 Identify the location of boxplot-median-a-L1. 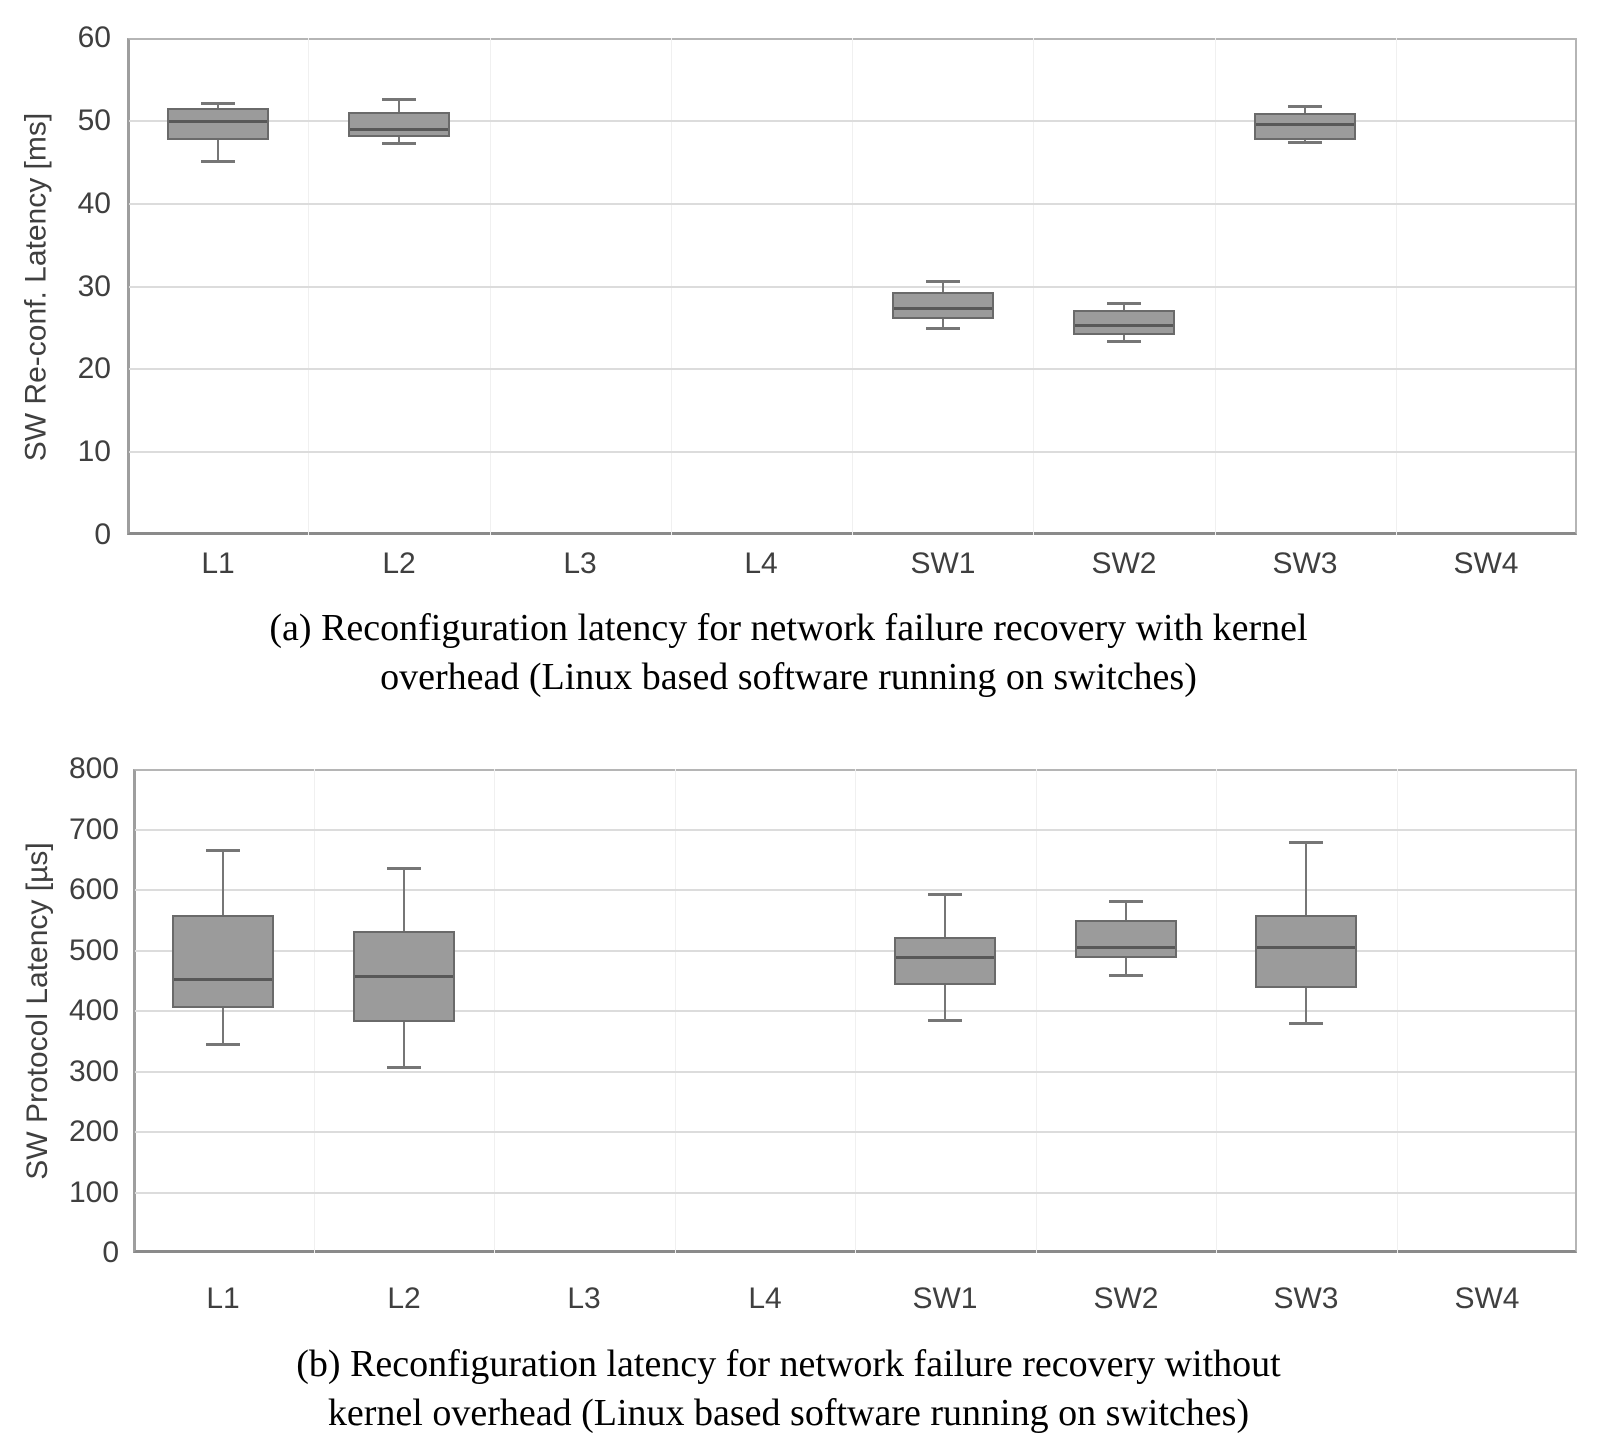
(218, 121).